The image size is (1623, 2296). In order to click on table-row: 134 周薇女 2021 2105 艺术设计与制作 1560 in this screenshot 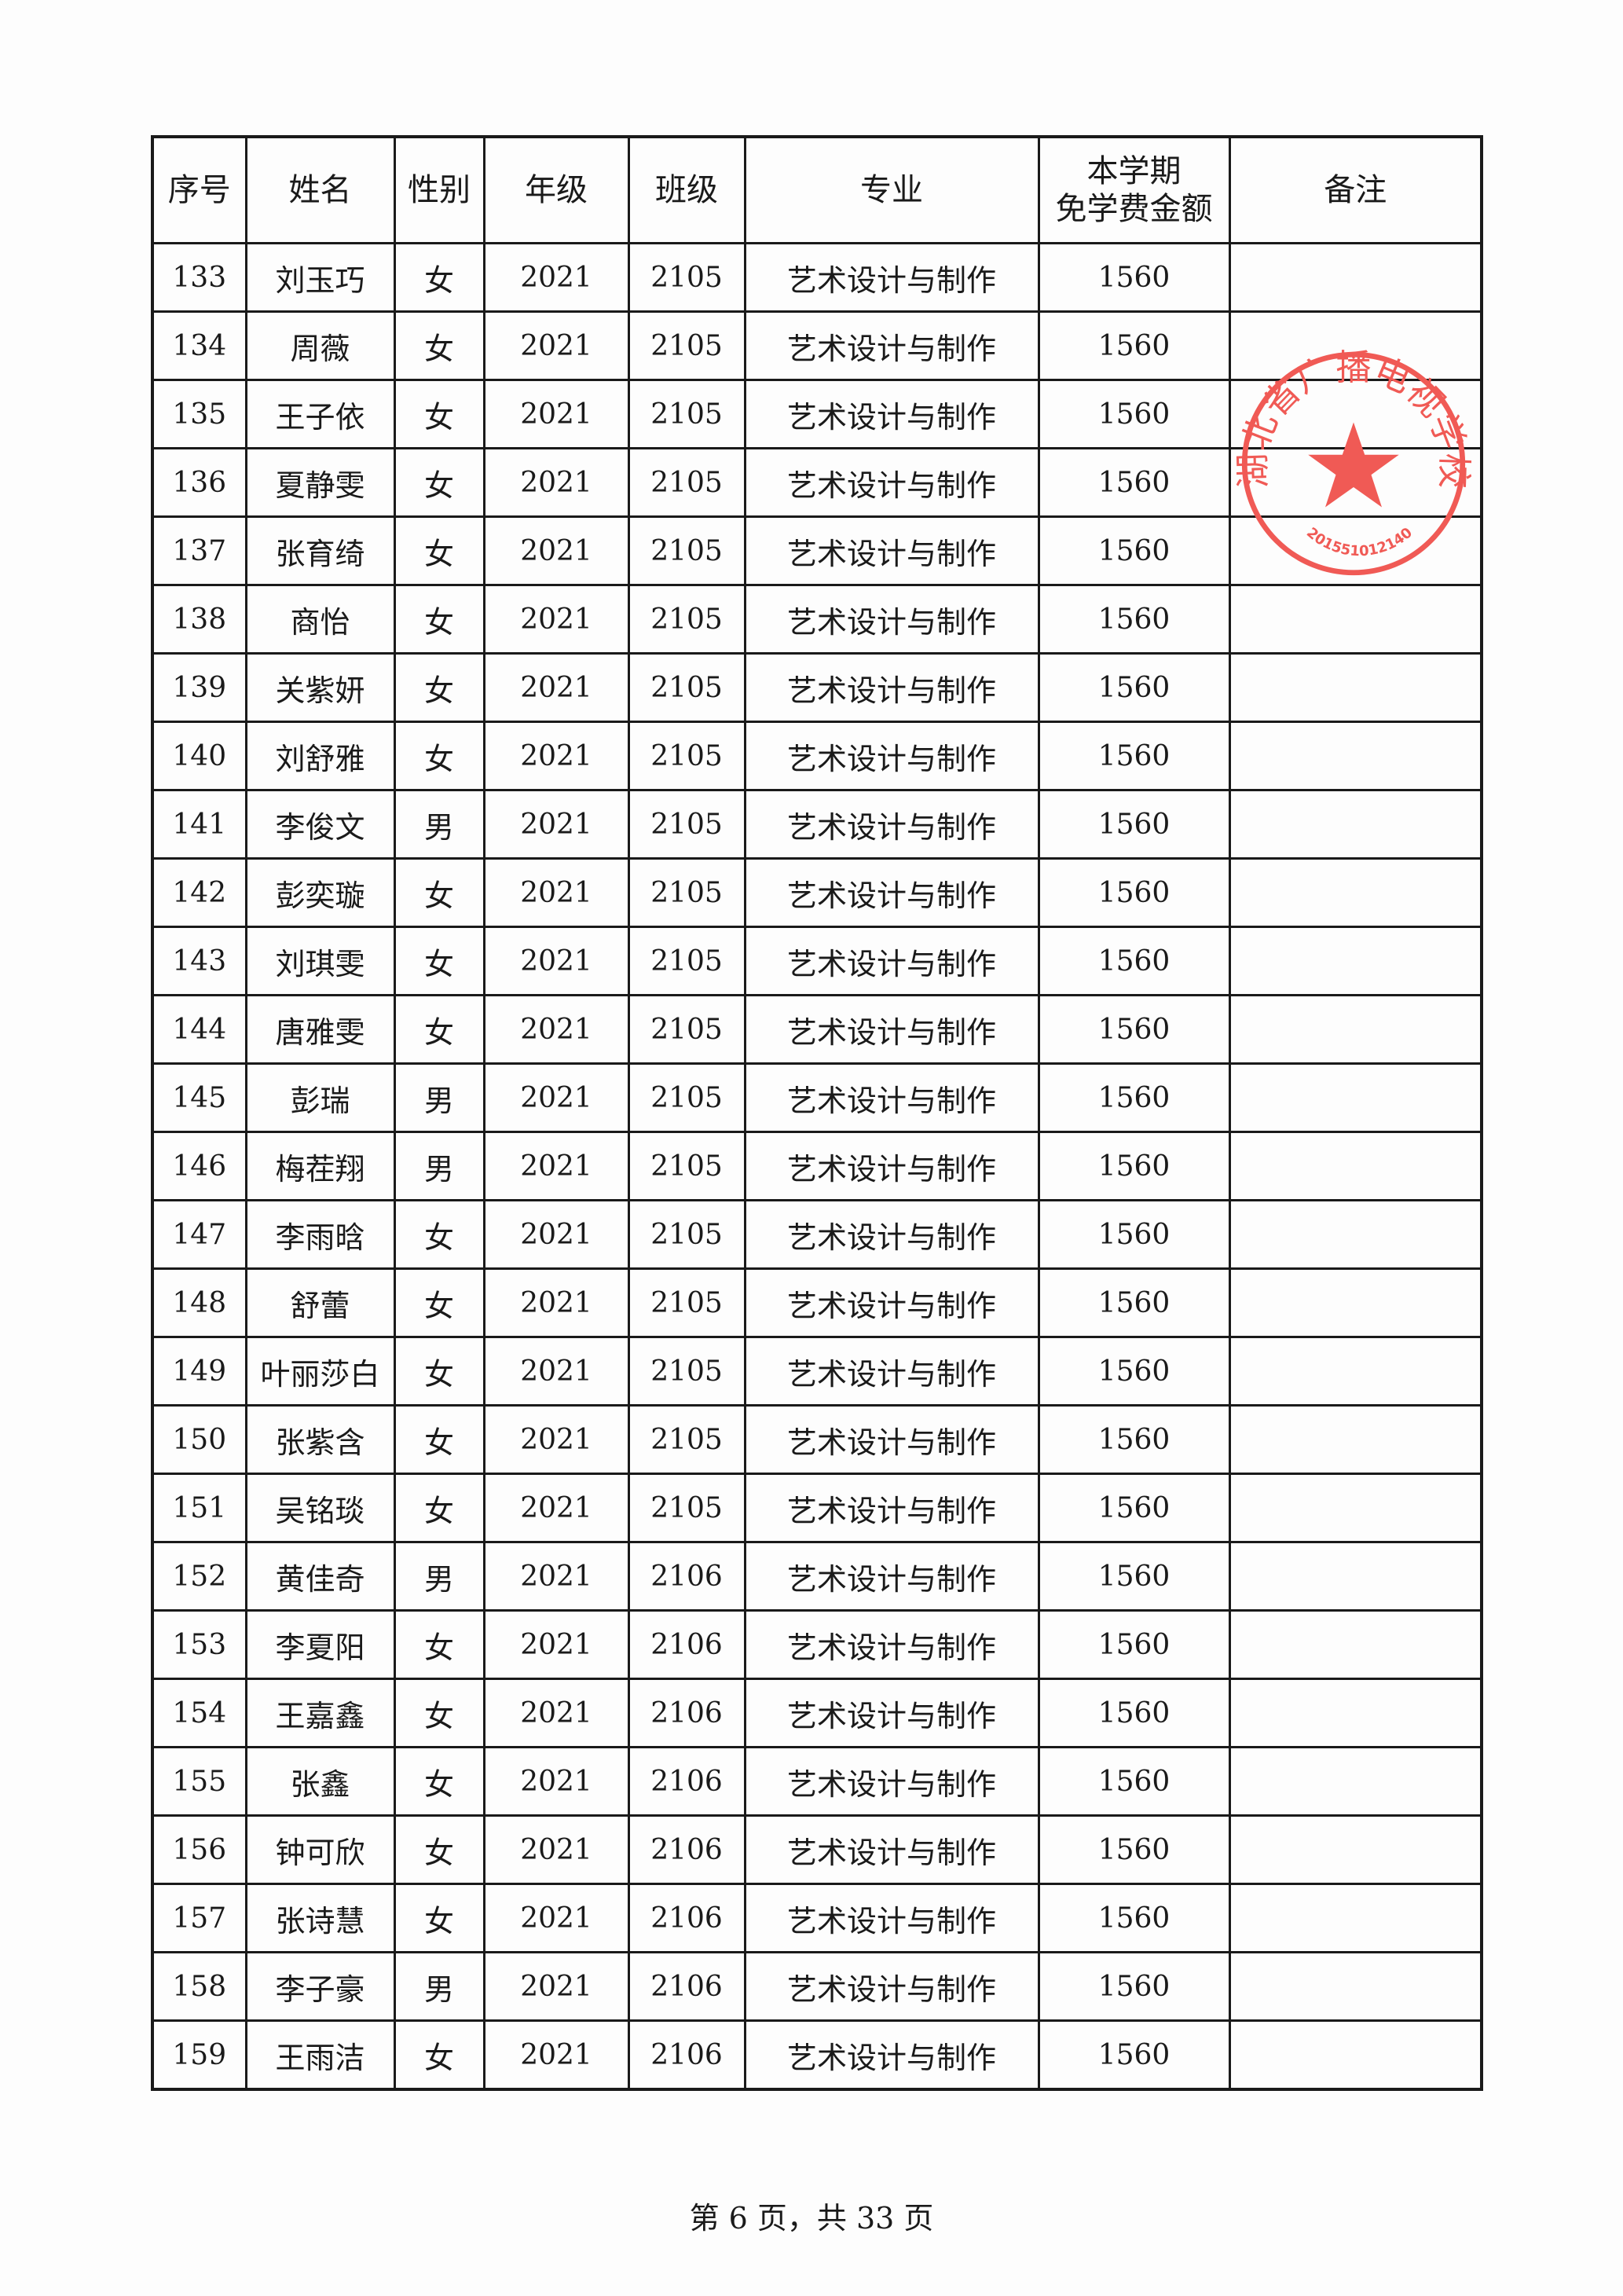, I will do `click(817, 345)`.